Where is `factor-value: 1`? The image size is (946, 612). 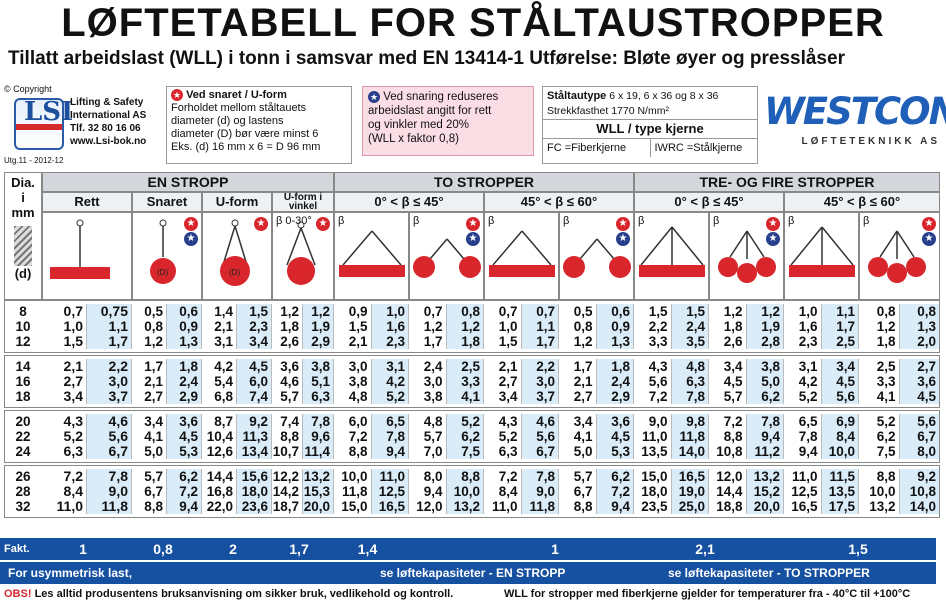
factor-value: 1 is located at coordinates (83, 549).